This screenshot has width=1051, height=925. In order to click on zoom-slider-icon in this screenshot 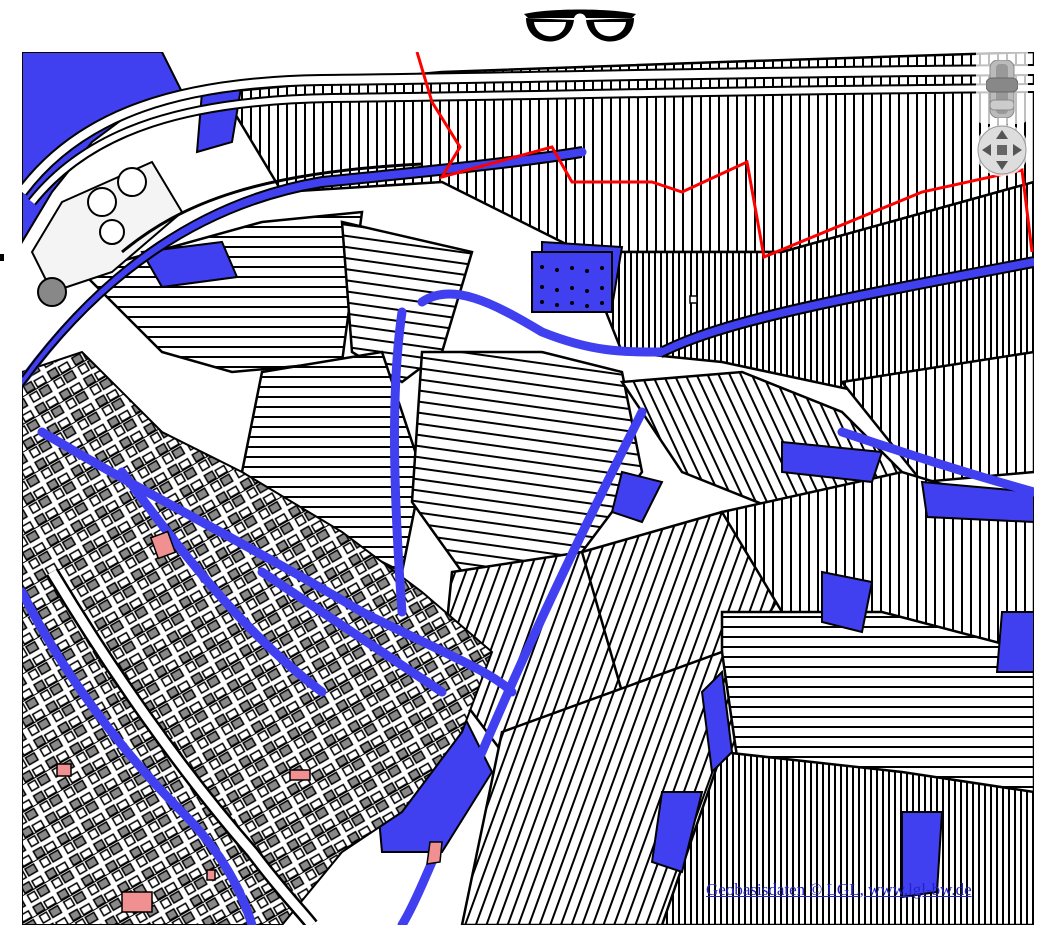, I will do `click(1002, 89)`.